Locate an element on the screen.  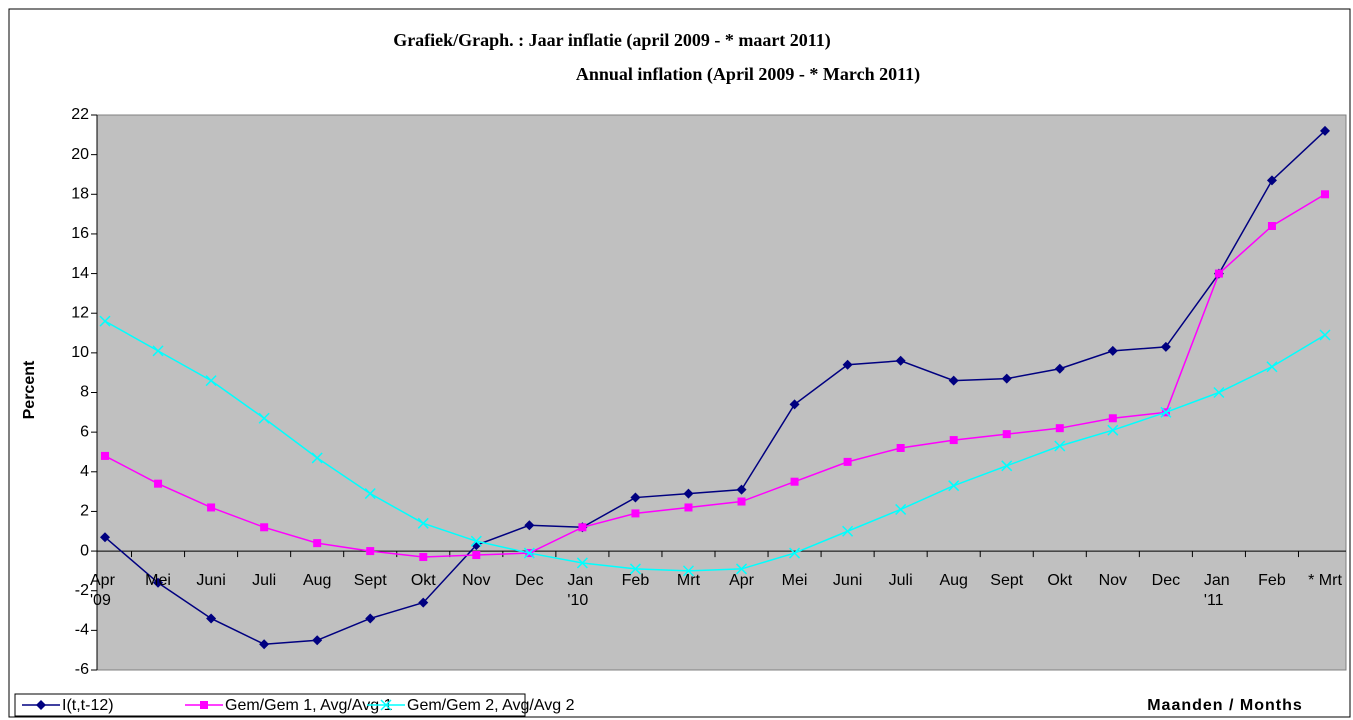
x-tick-label: Feb is located at coordinates (1272, 581).